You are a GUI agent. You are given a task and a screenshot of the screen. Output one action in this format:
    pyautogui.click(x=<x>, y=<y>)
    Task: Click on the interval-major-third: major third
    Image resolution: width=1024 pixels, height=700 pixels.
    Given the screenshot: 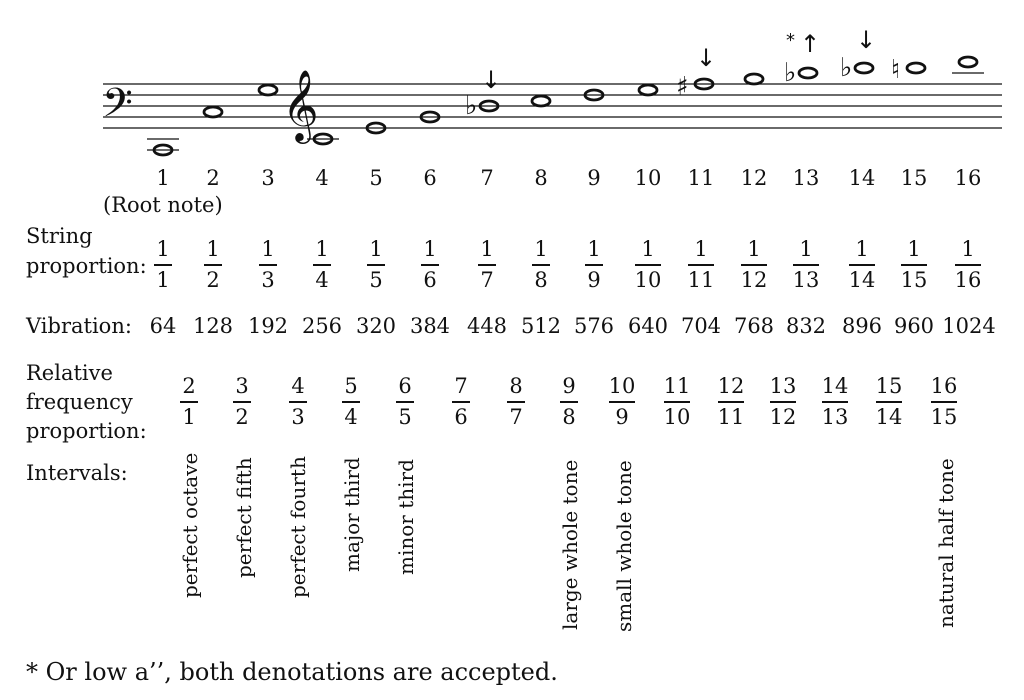 What is the action you would take?
    pyautogui.click(x=352, y=514)
    